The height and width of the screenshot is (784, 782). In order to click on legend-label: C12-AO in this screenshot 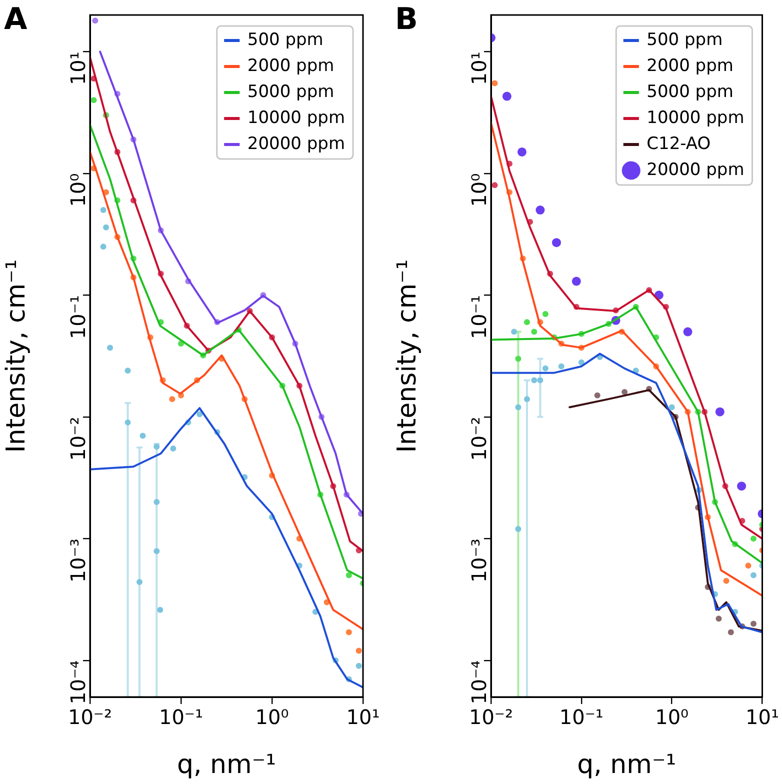, I will do `click(678, 144)`.